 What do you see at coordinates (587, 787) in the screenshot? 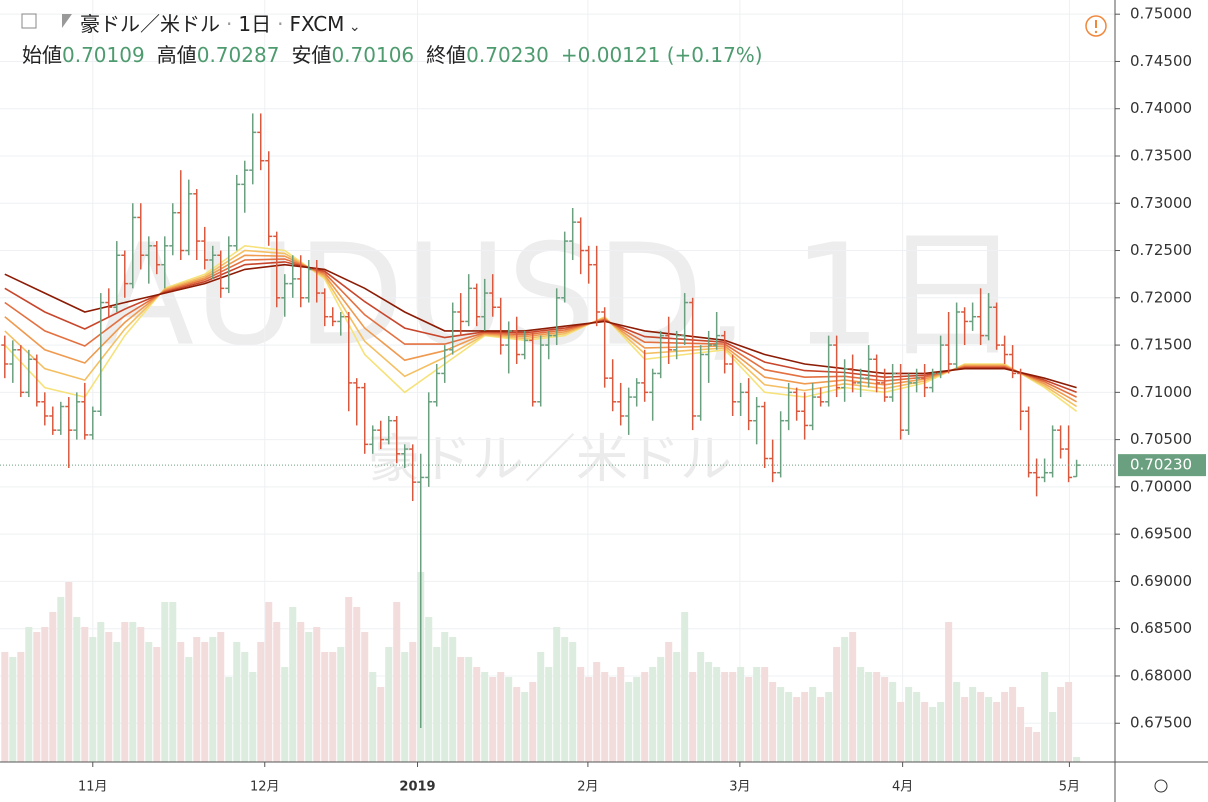
I see `x-tick-label: 2月` at bounding box center [587, 787].